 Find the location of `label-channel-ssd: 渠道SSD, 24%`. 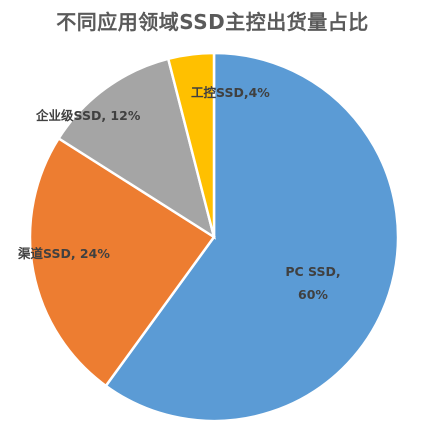

label-channel-ssd: 渠道SSD, 24% is located at coordinates (64, 253).